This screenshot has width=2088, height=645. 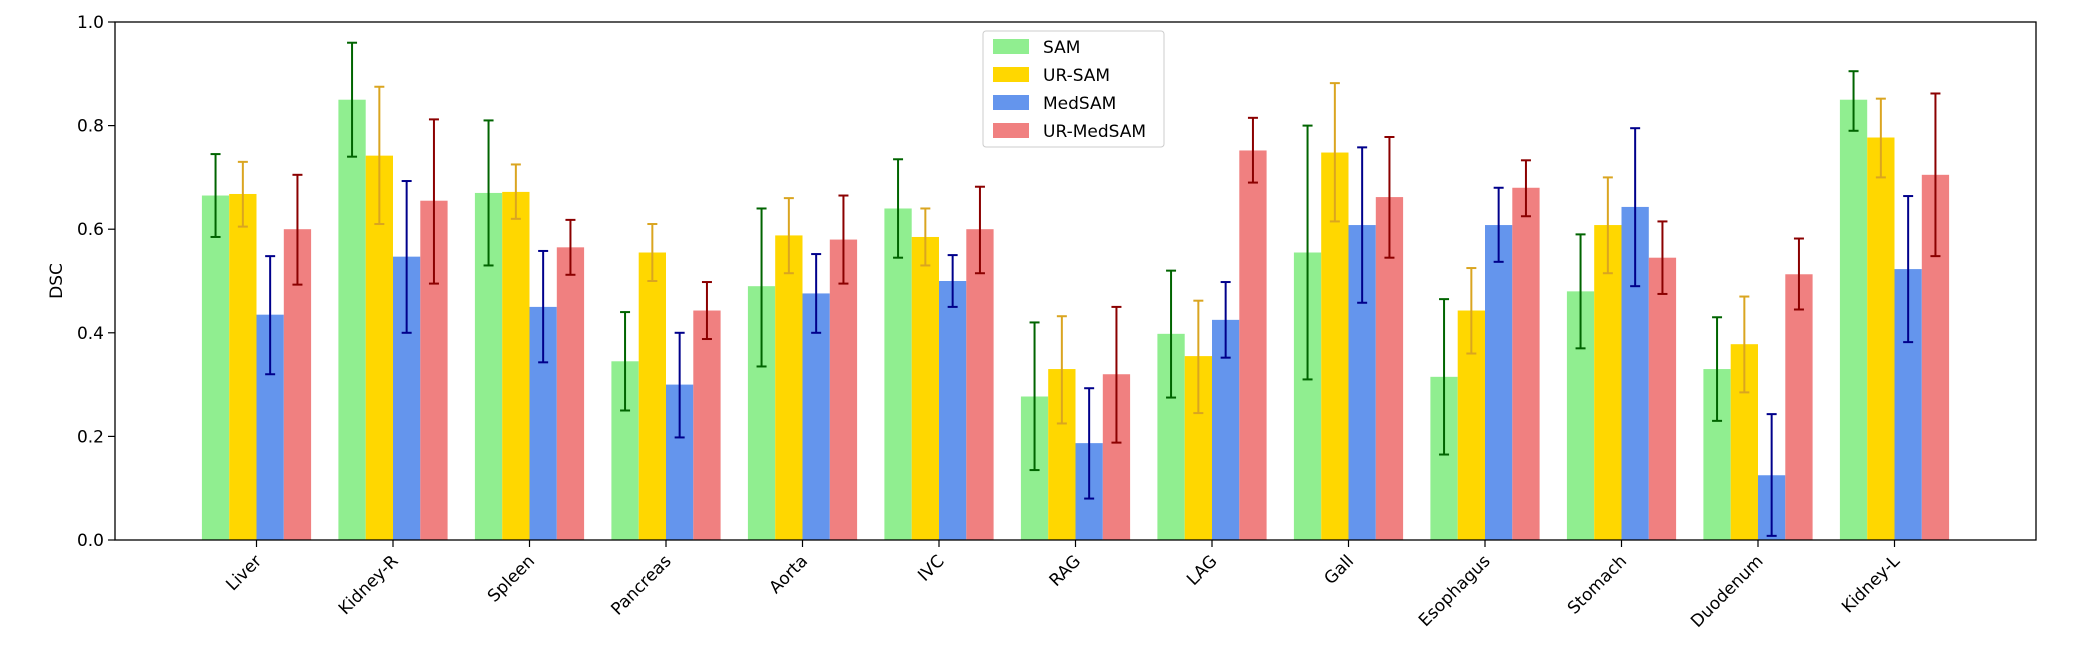 I want to click on y-axis-label: DSC, so click(x=57, y=281).